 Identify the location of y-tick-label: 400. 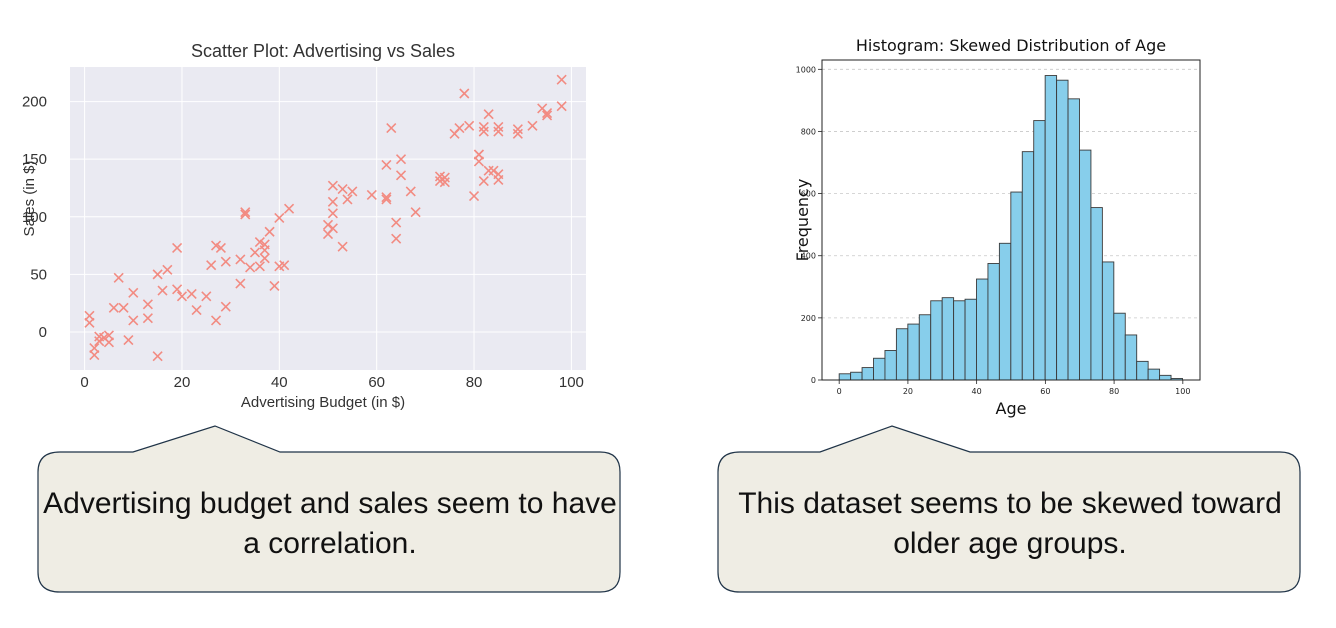
(808, 256).